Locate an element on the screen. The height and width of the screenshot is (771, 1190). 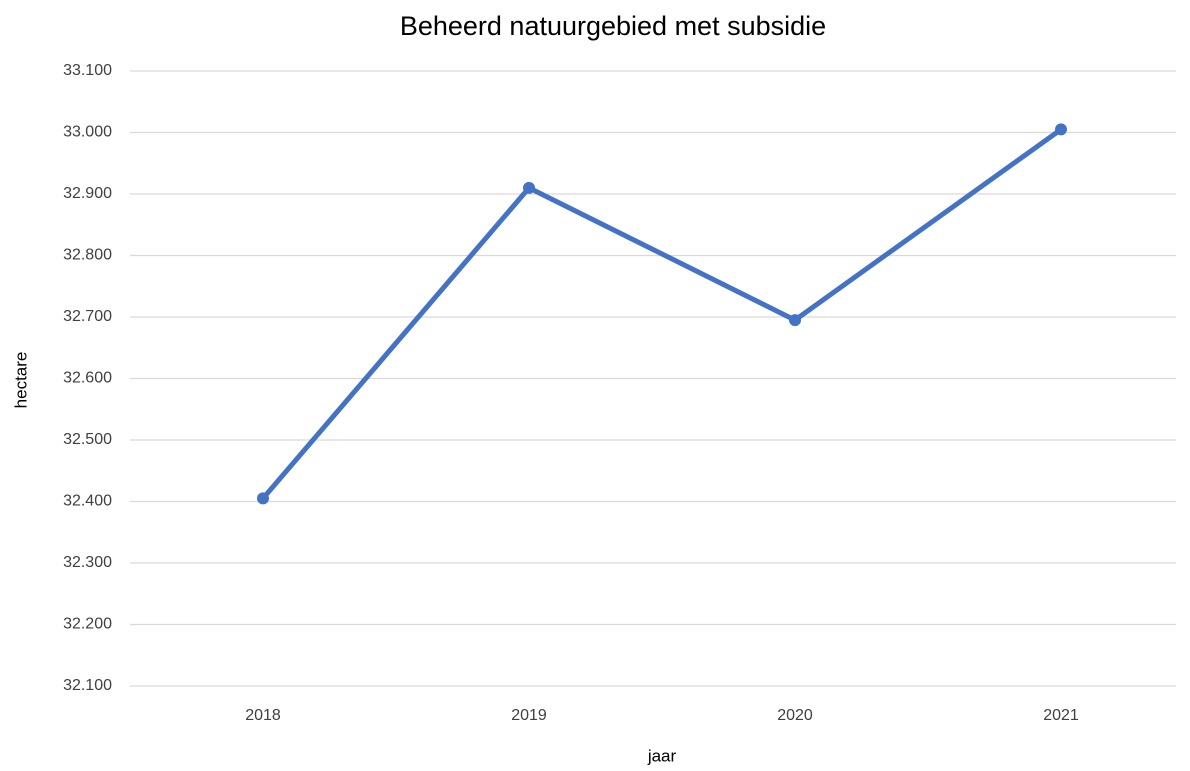
y-axis-title: hectare is located at coordinates (20, 380).